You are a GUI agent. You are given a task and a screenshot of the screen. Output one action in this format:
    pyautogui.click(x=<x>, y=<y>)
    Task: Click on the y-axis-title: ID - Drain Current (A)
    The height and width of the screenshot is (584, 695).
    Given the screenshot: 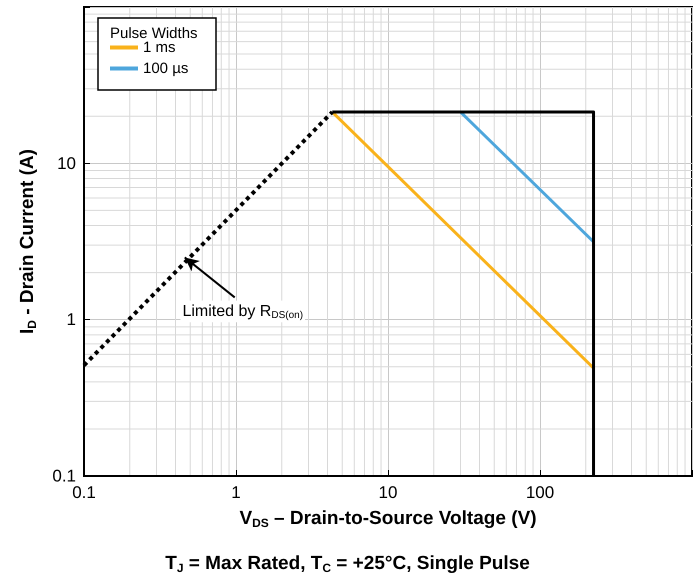 What is the action you would take?
    pyautogui.click(x=28, y=241)
    